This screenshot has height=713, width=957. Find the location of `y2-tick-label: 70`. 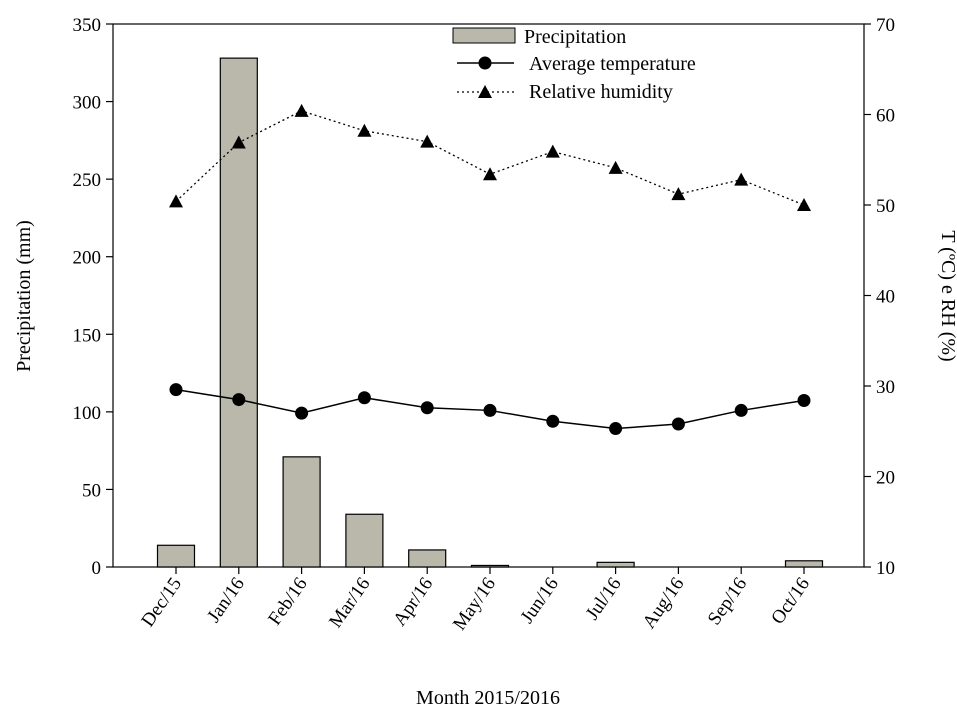

y2-tick-label: 70 is located at coordinates (885, 25).